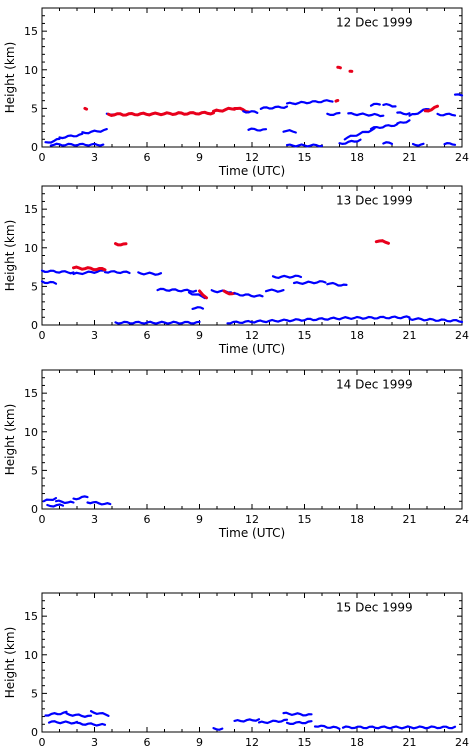  Describe the element at coordinates (357, 519) in the screenshot. I see `x-tick-label: 18` at that location.